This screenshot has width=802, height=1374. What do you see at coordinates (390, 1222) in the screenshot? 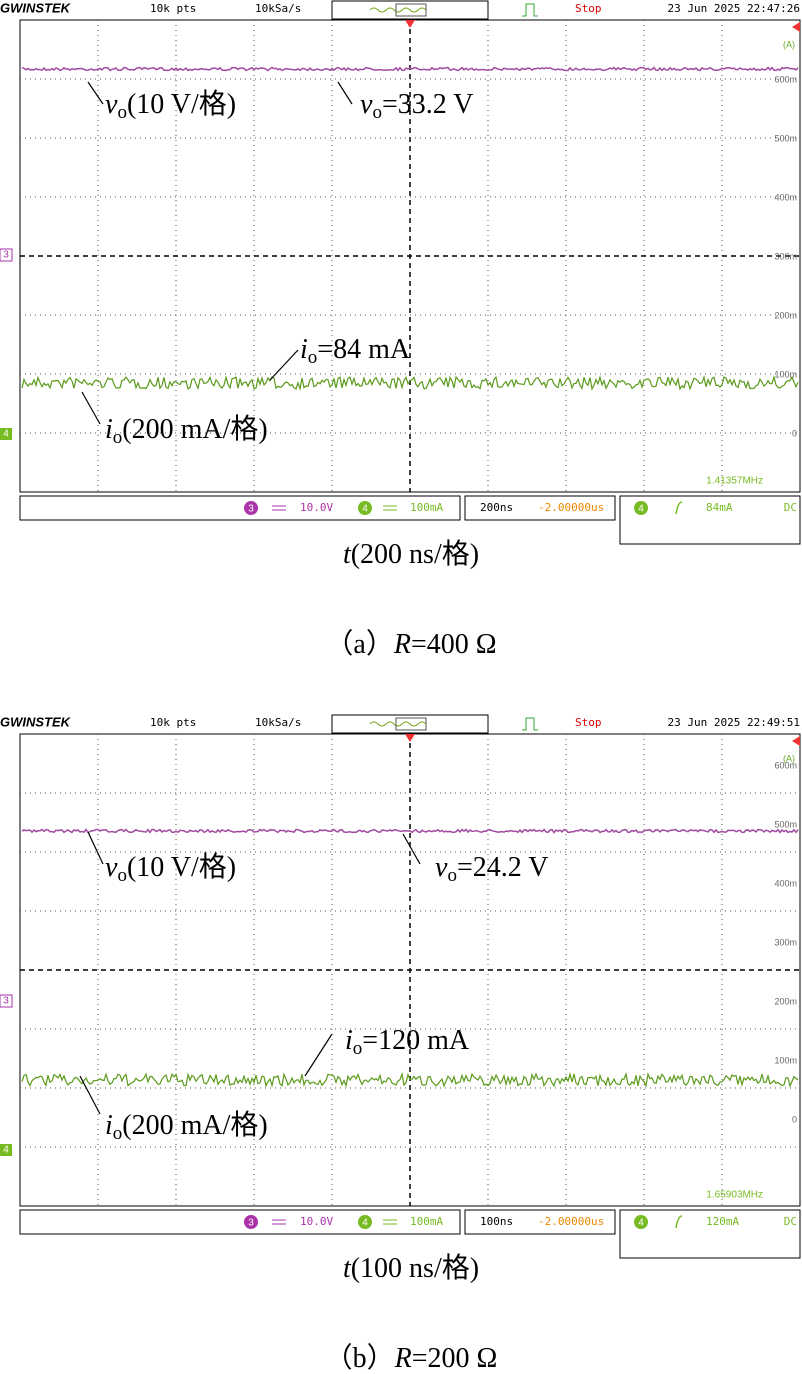
I see `ch4-coupling` at bounding box center [390, 1222].